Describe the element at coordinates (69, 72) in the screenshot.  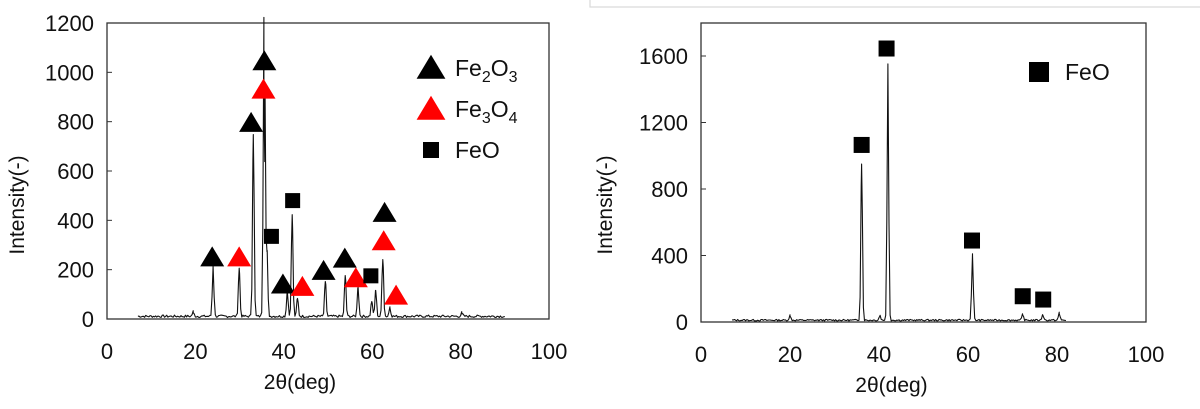
I see `y-tick-label: 1000` at that location.